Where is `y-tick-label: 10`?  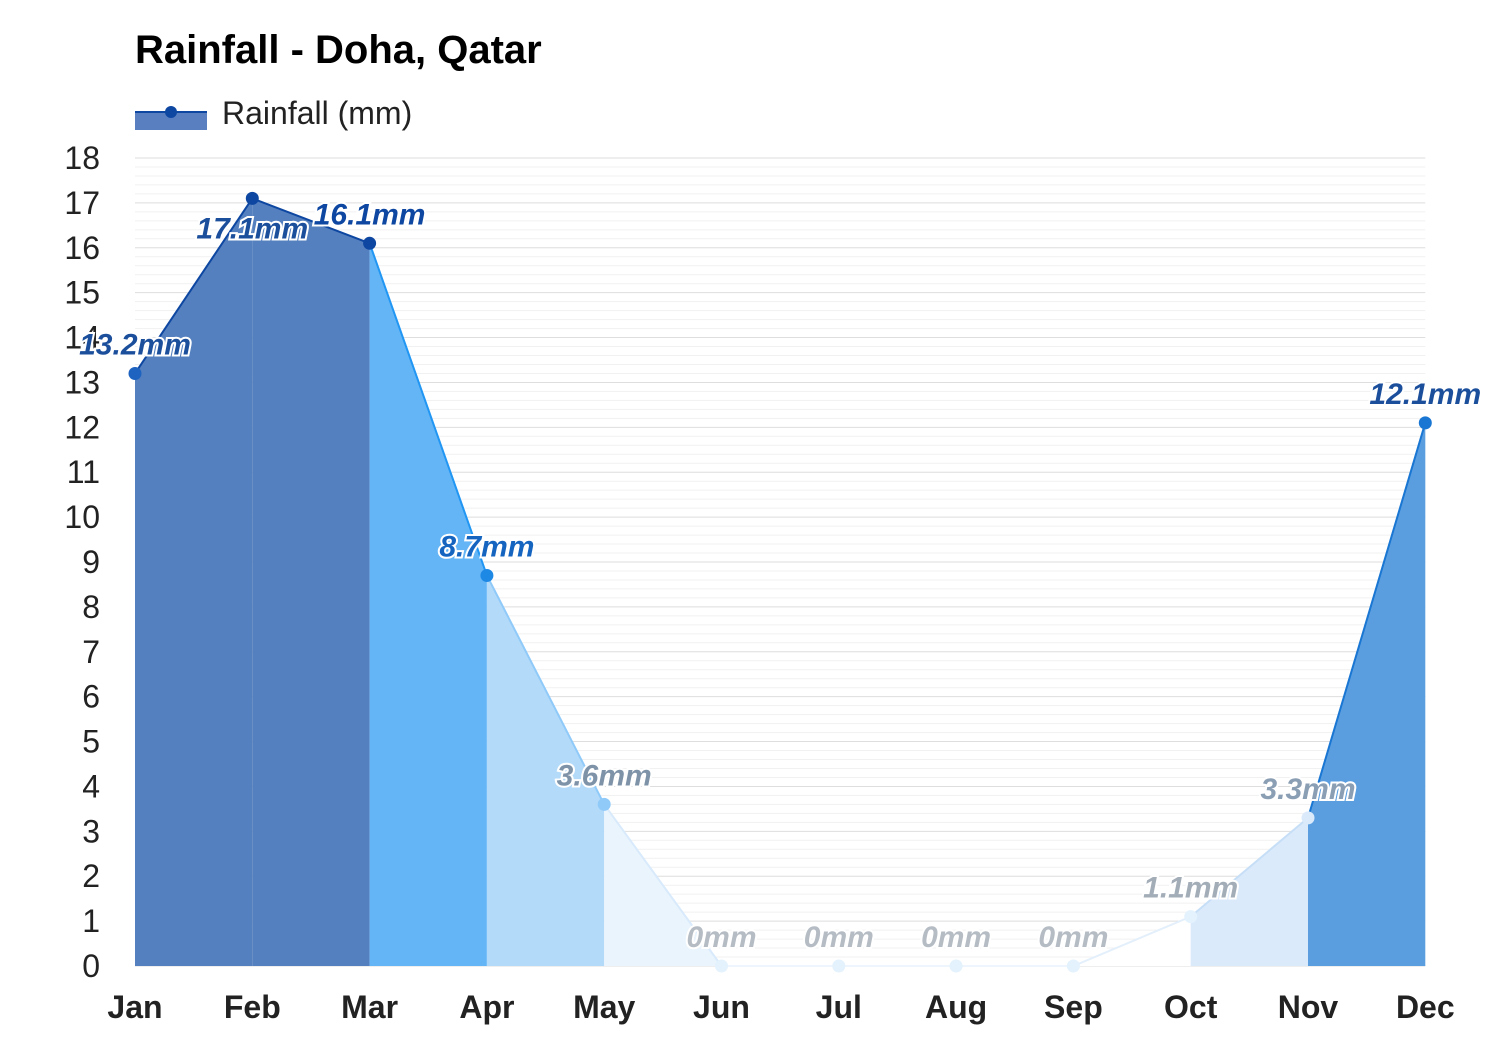
y-tick-label: 10 is located at coordinates (82, 517).